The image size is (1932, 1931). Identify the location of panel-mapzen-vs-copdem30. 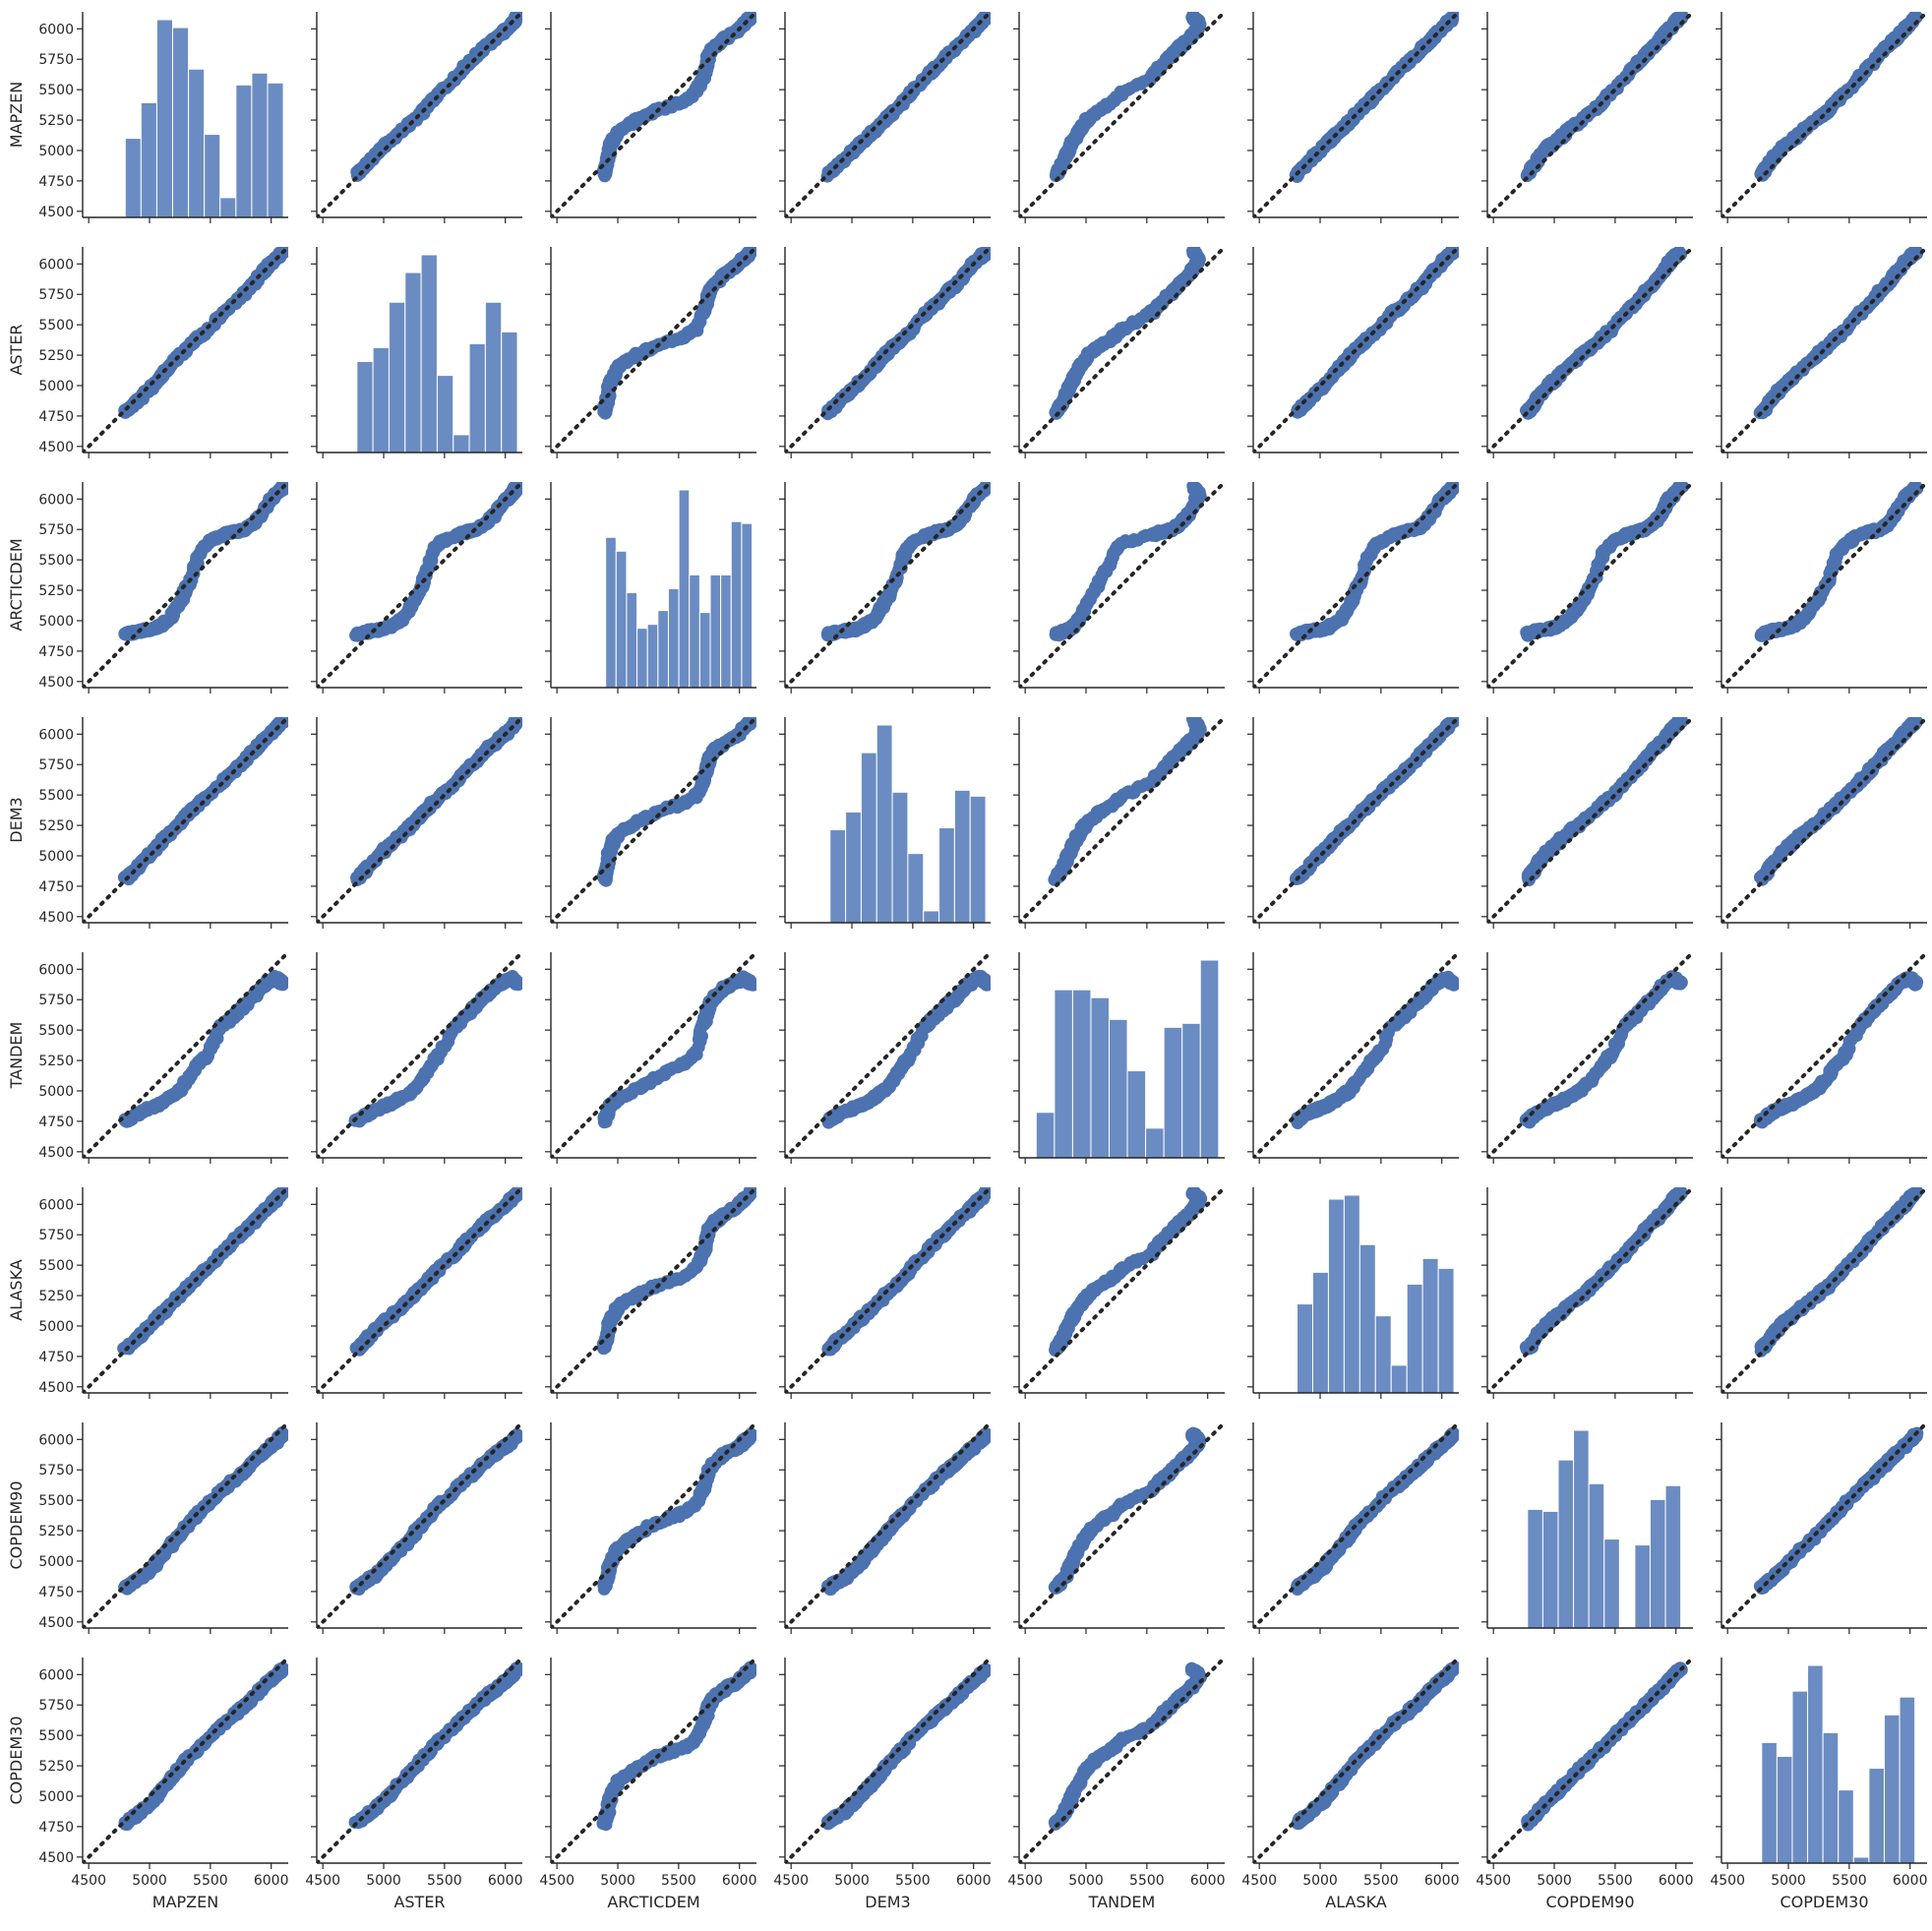
(1821, 117).